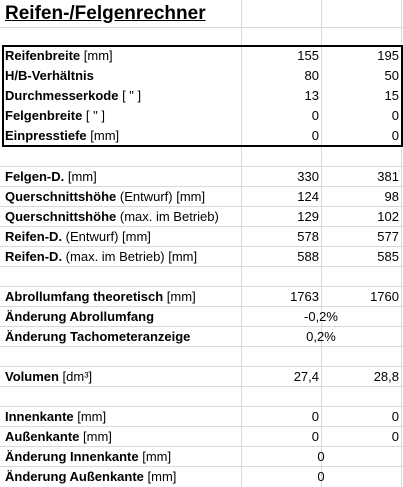 Image resolution: width=403 pixels, height=487 pixels. What do you see at coordinates (59, 55) in the screenshot?
I see `row-label: Reifenbreite [mm]` at bounding box center [59, 55].